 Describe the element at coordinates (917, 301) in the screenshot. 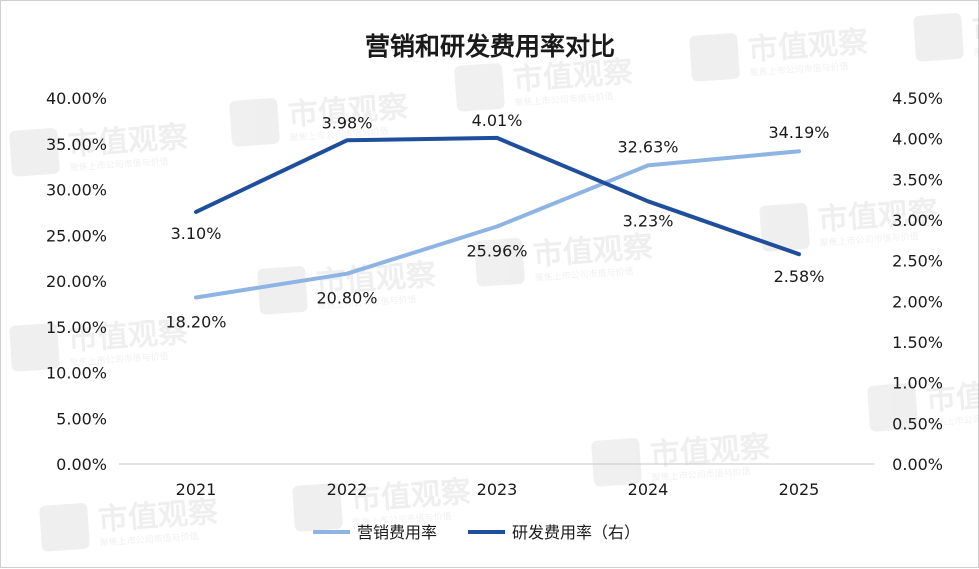

I see `right-tick-label: 2.00%` at that location.